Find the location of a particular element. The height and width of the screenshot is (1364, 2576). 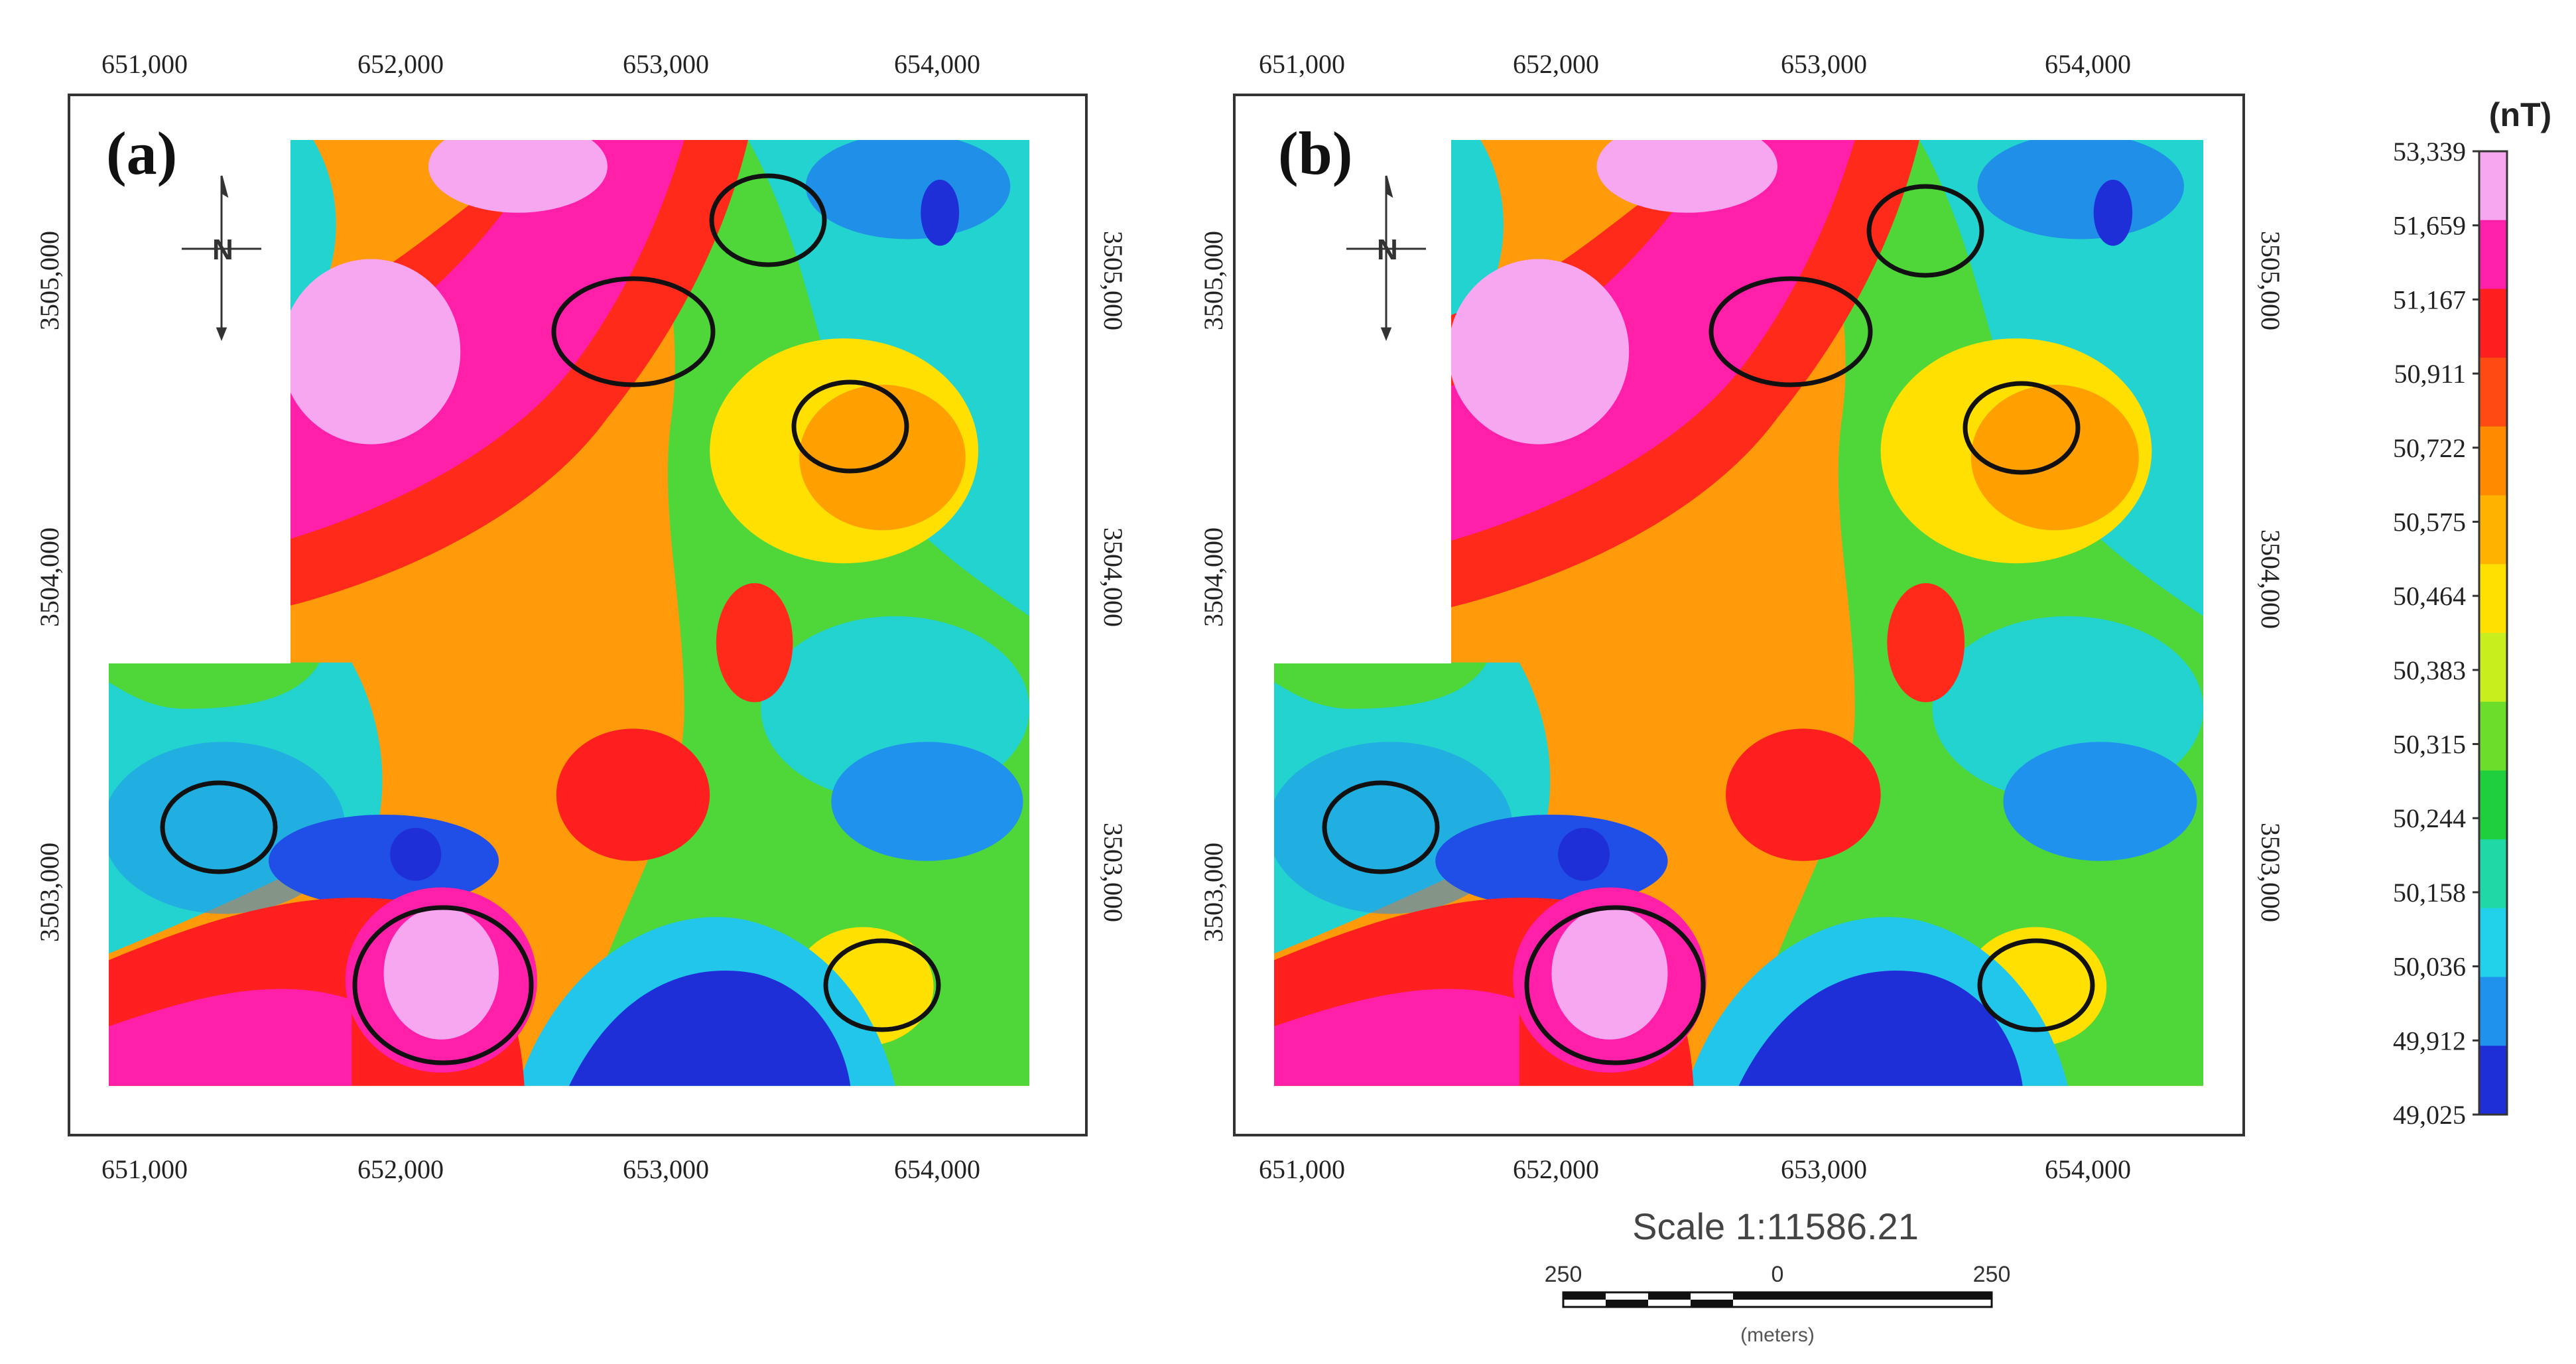

legend-label: 49,025 is located at coordinates (2430, 1115).